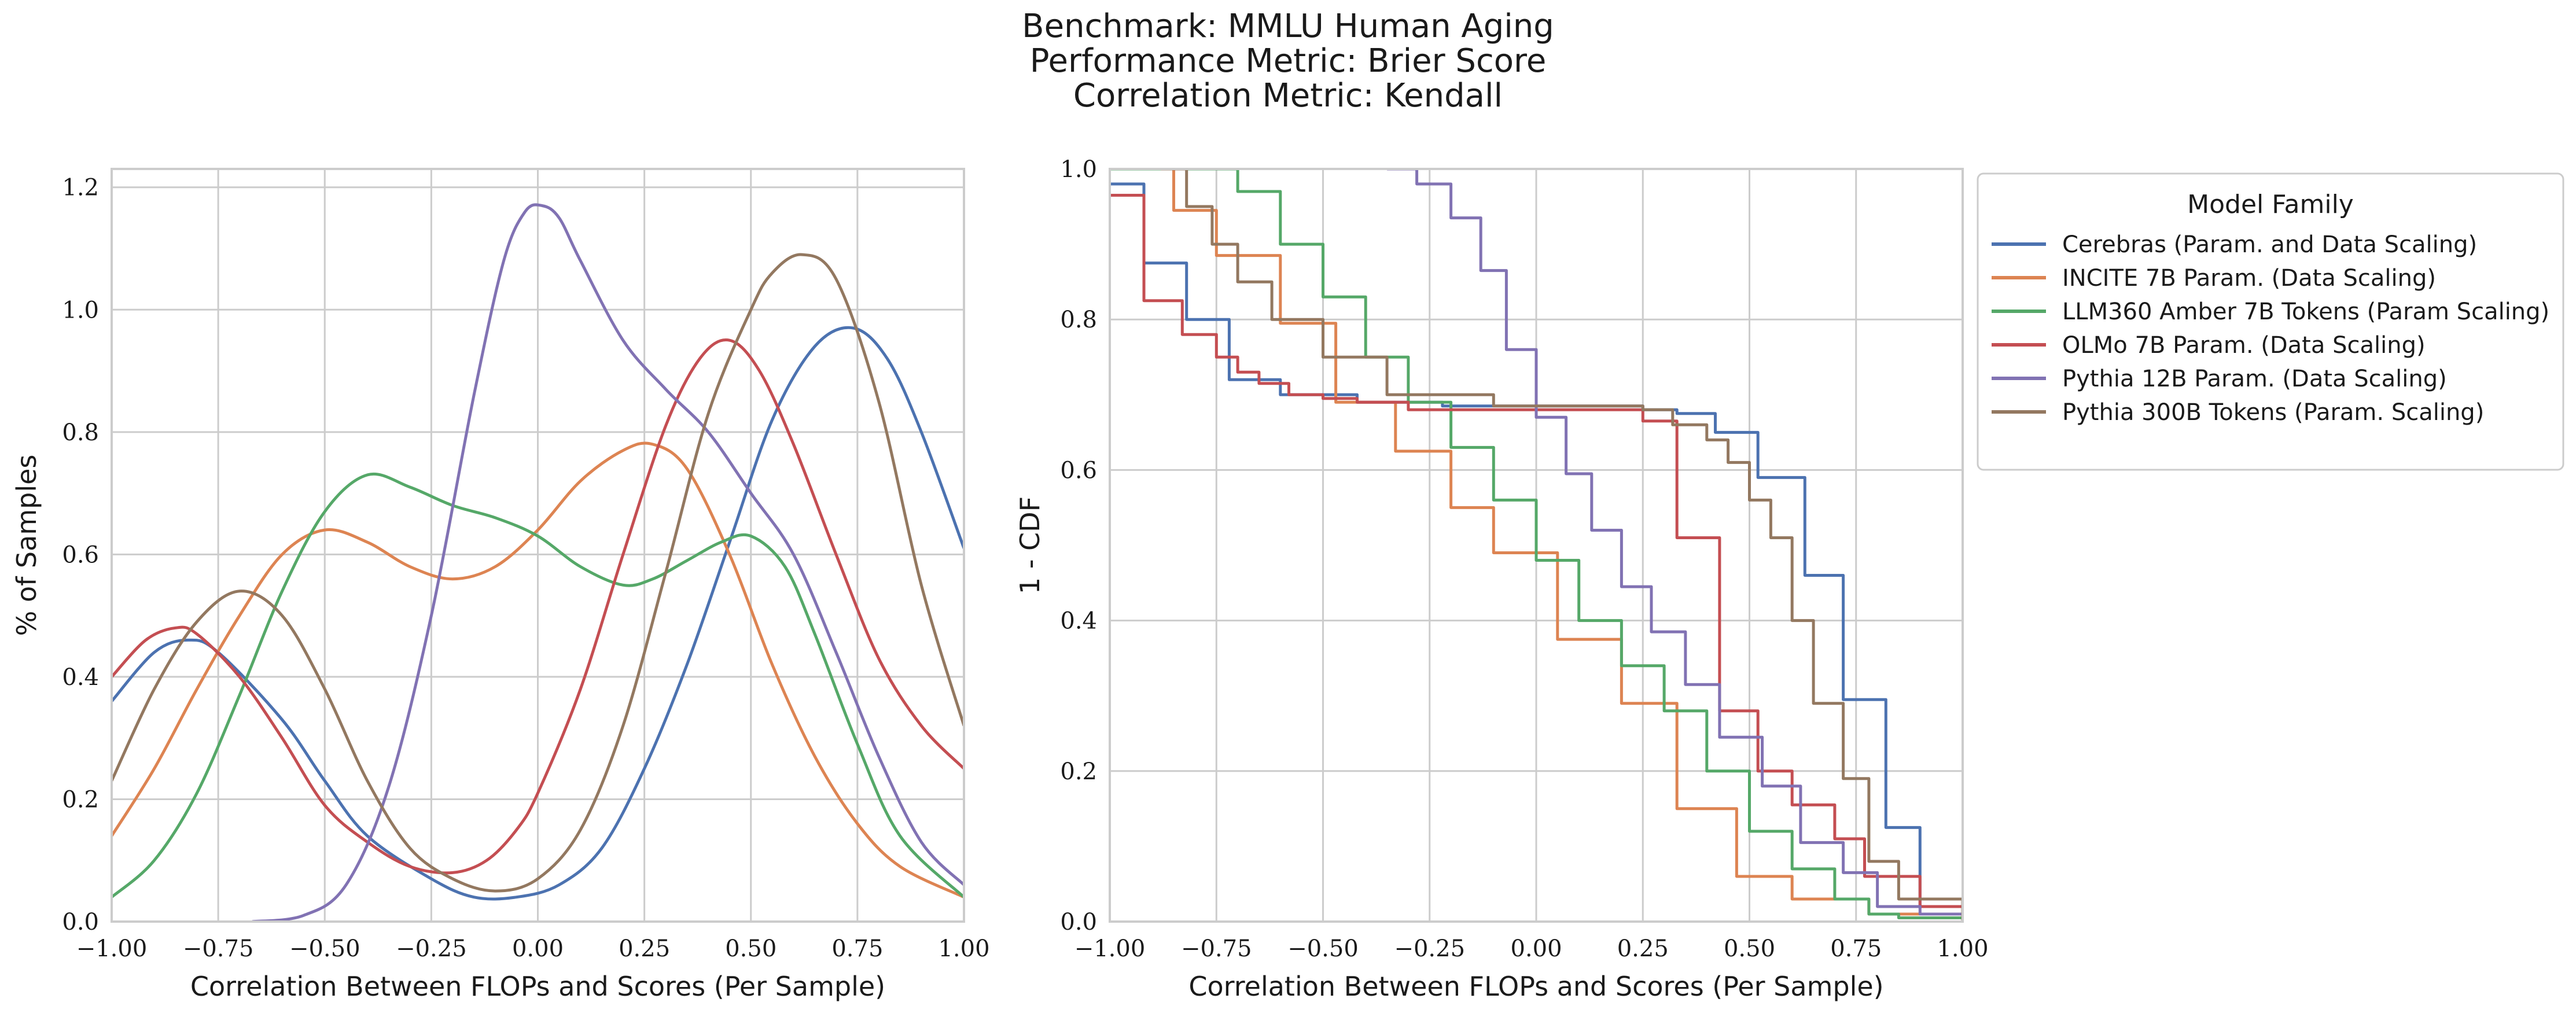 This screenshot has width=2576, height=1024. Describe the element at coordinates (2254, 379) in the screenshot. I see `legend-label-pythia-12b-param-data-scaling: Pythia 12B Param. (Data Scaling)` at that location.